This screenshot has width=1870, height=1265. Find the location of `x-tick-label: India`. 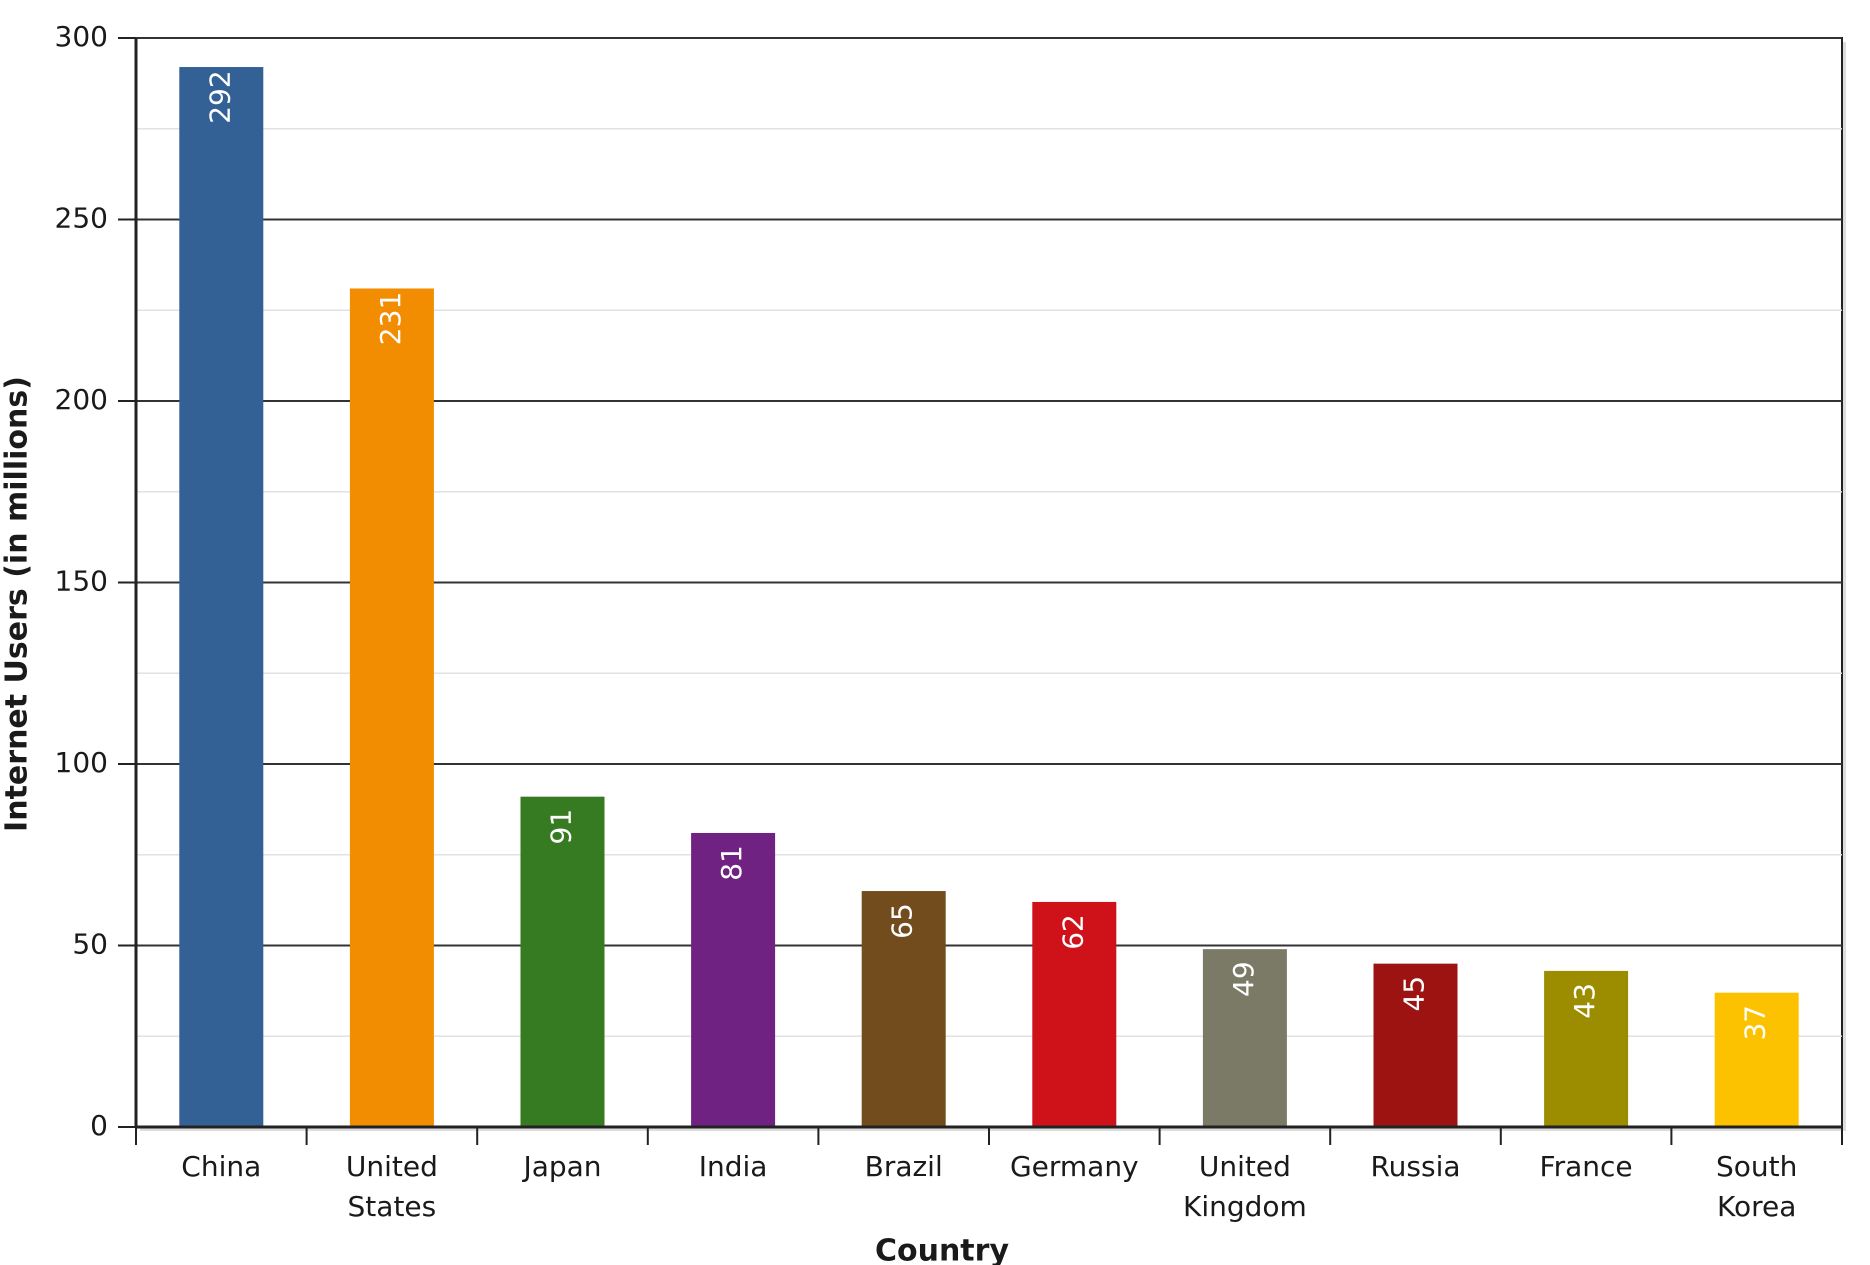

x-tick-label: India is located at coordinates (733, 1166).